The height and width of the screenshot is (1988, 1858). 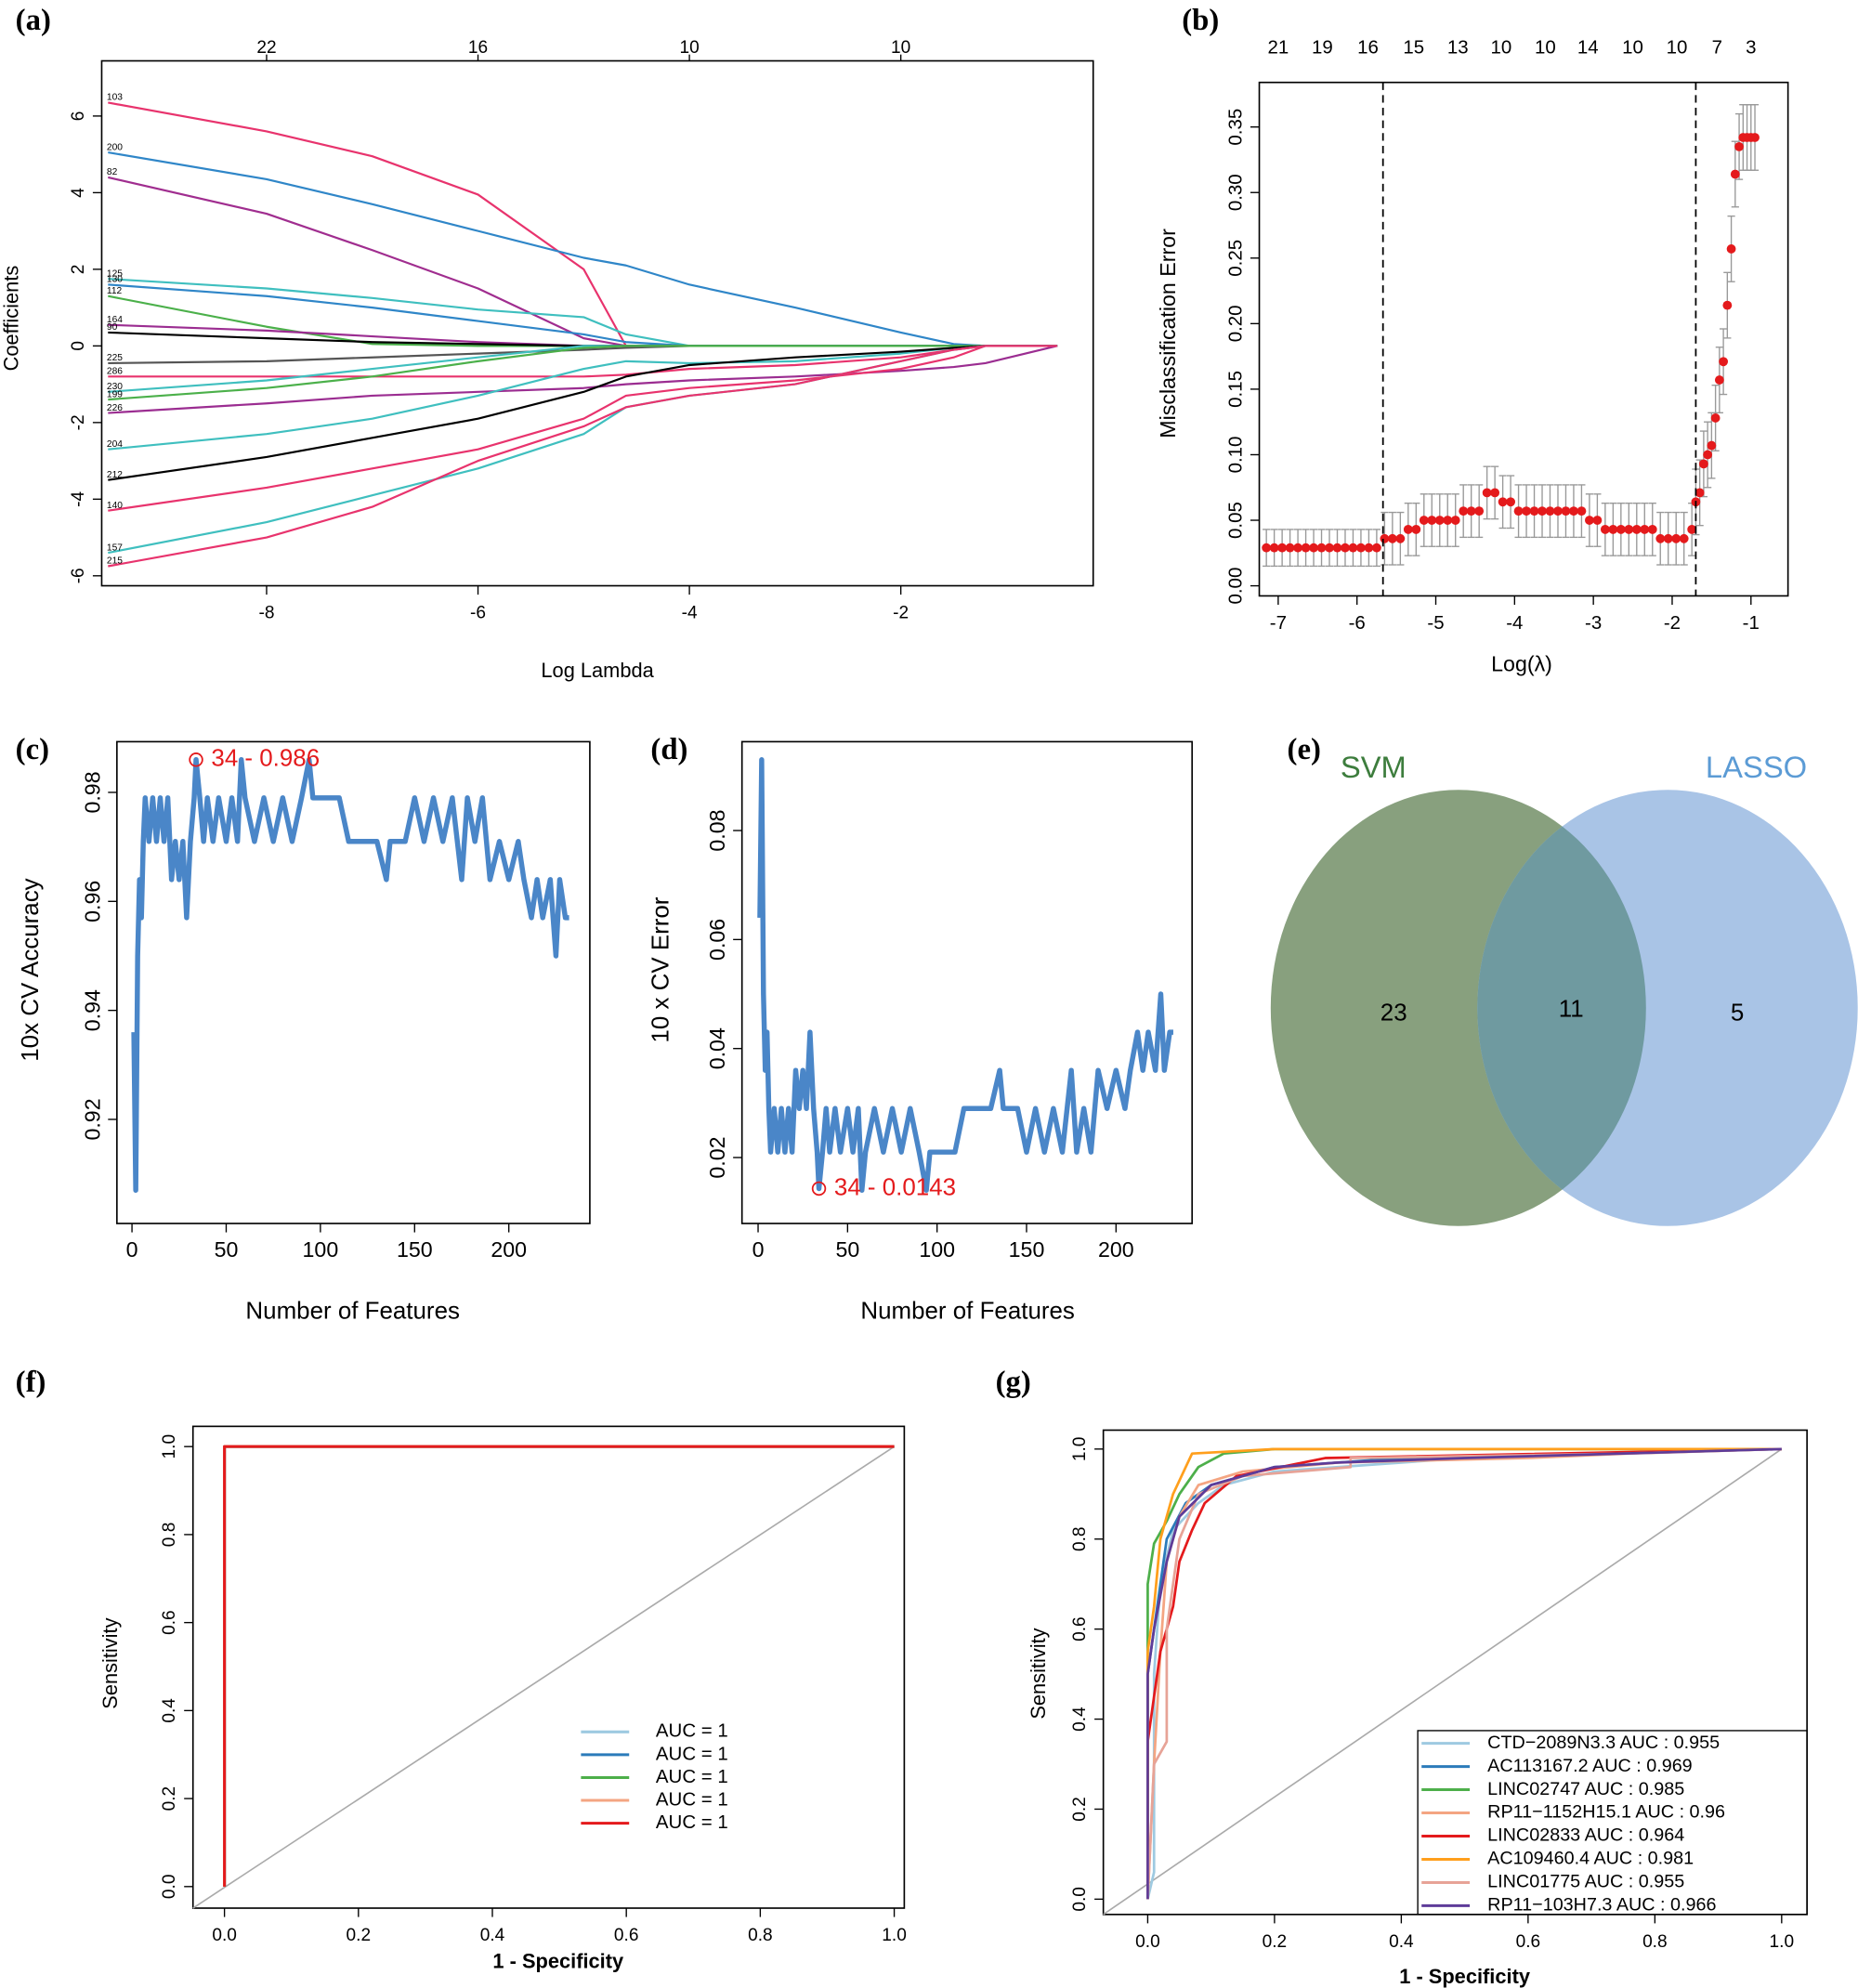 I want to click on x-tick-label: -7, so click(x=1278, y=623).